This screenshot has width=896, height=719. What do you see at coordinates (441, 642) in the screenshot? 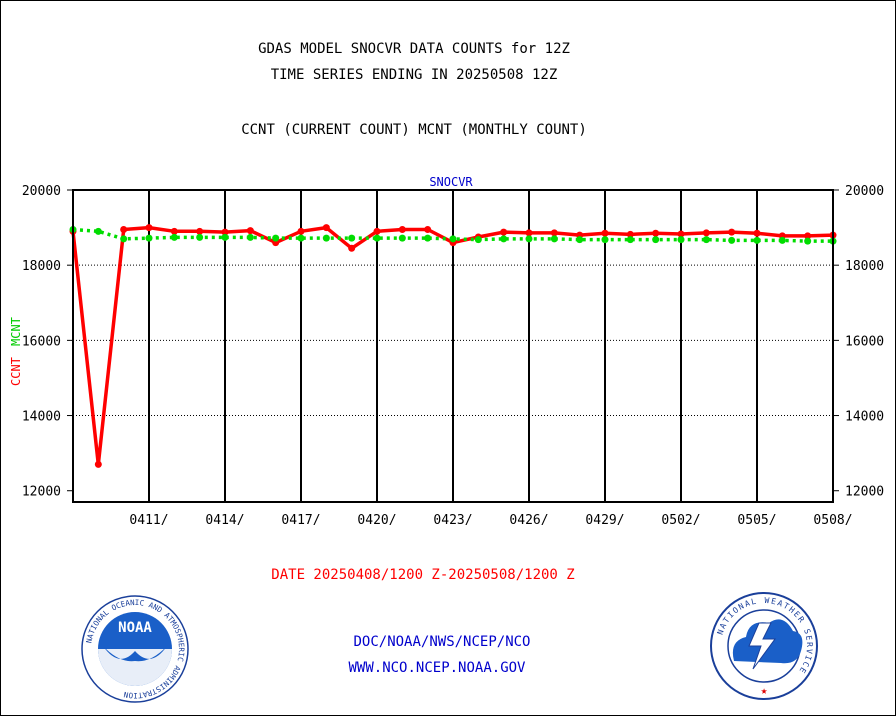
I see `org-link: DOC/NOAA/NWS/NCEP/NCO` at bounding box center [441, 642].